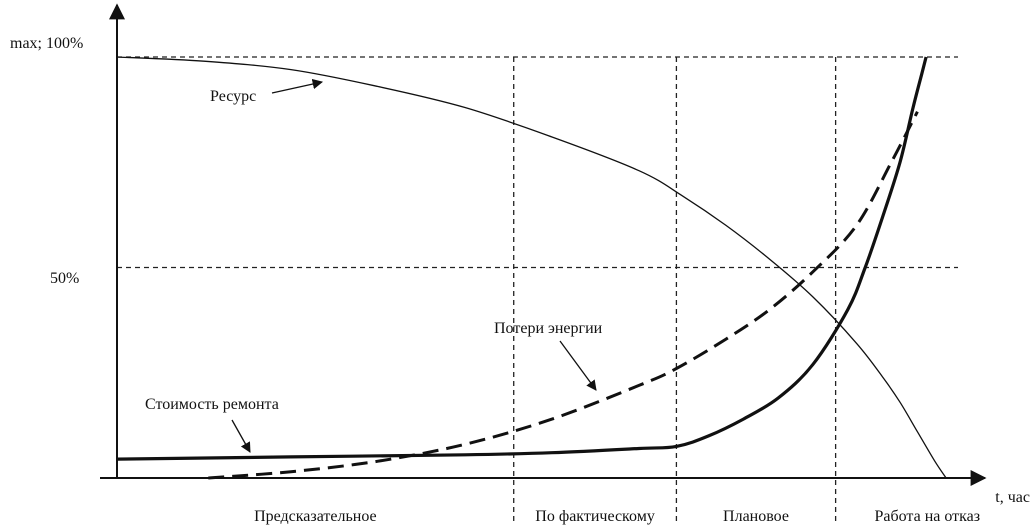  I want to click on annotation-energy-loss: Потери энергии, so click(548, 328).